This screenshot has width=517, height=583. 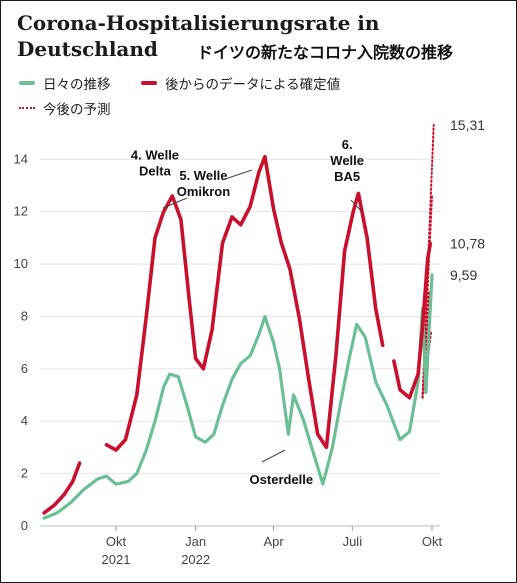 I want to click on y-tick-label: 12, so click(x=21, y=211).